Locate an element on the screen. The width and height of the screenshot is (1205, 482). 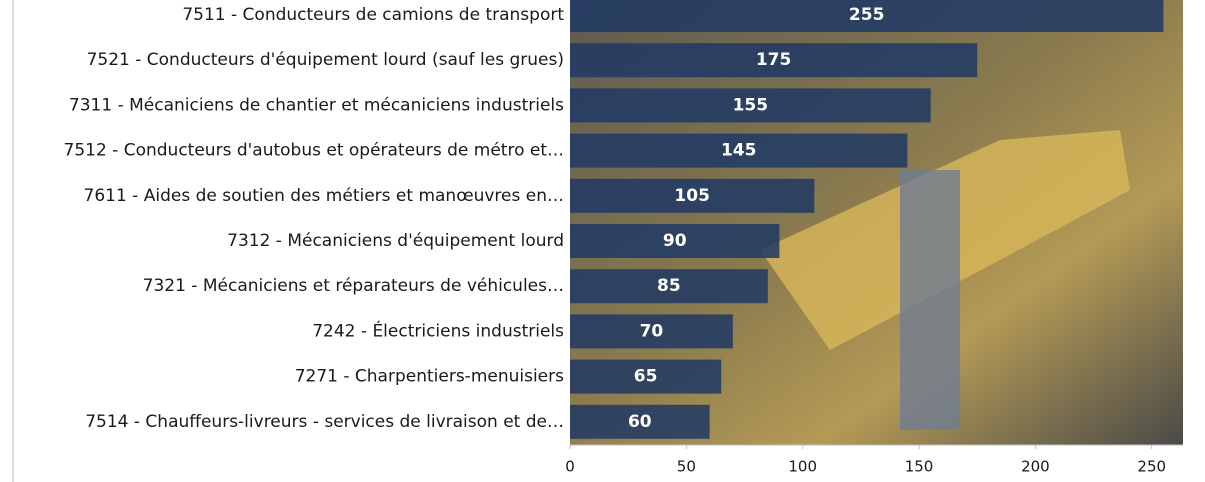
data-label: 70 is located at coordinates (652, 331).